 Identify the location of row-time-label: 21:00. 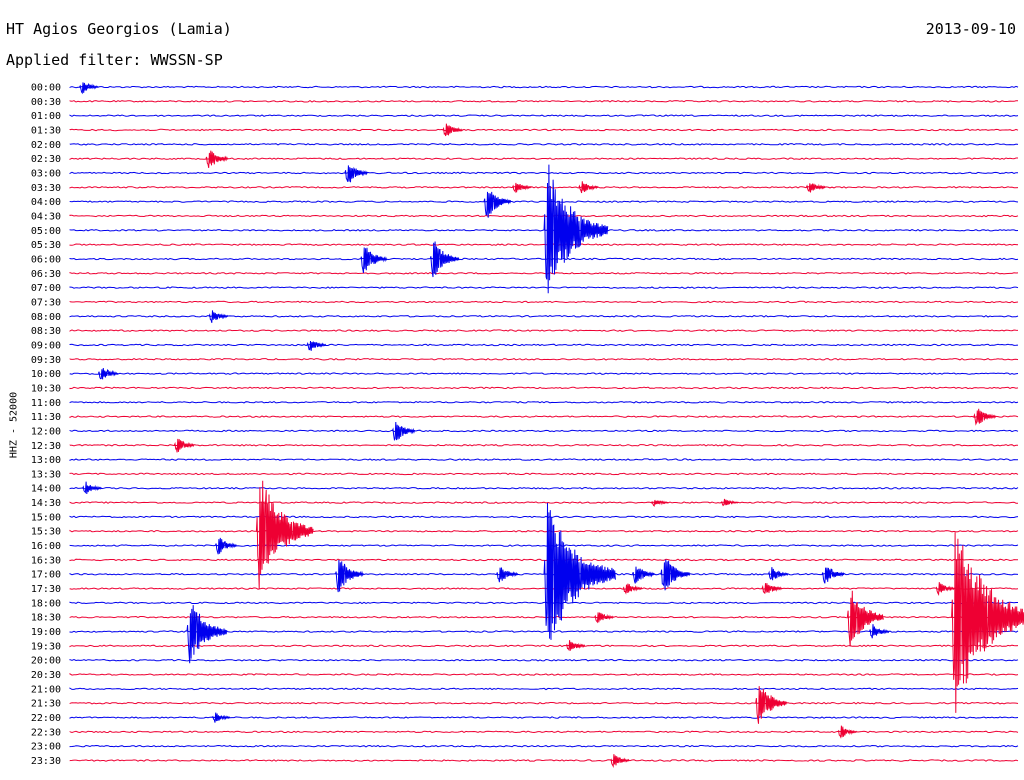
(46, 689).